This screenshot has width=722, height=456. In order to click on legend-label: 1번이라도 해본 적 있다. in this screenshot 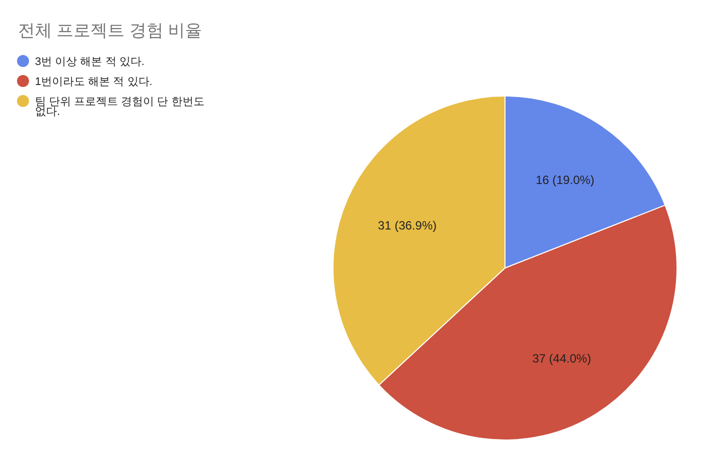, I will do `click(93, 82)`.